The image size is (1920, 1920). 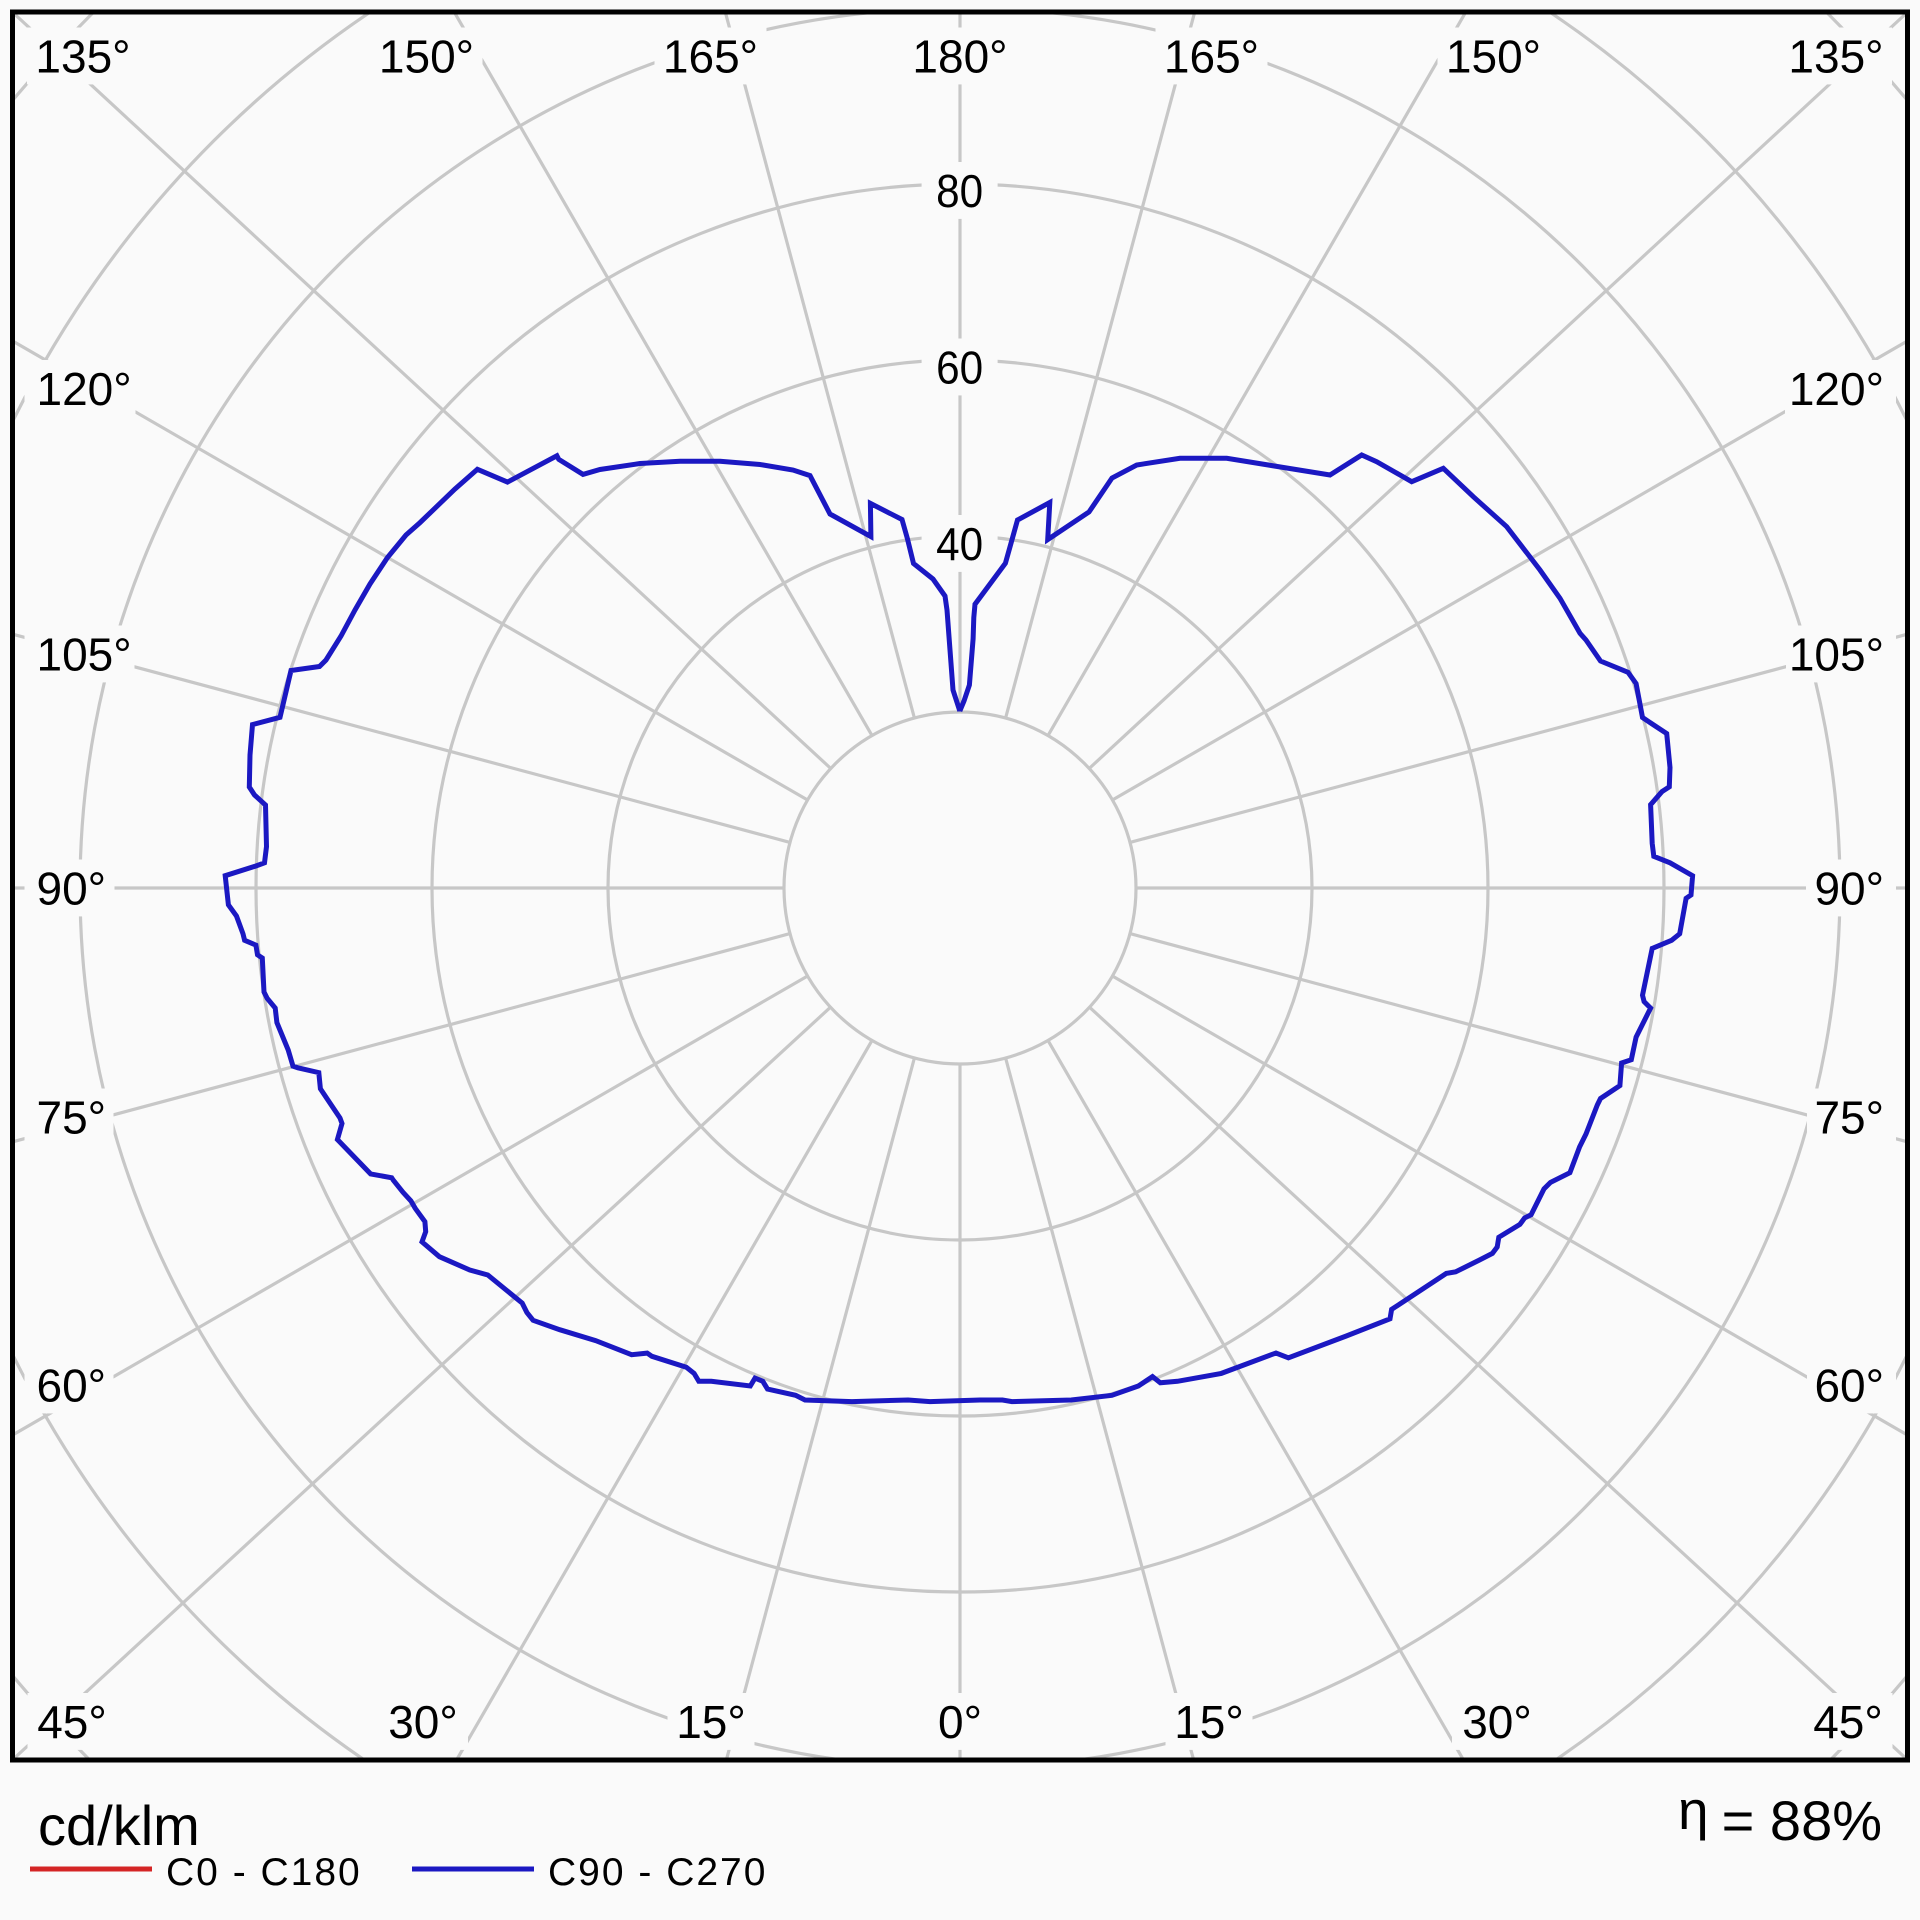 What do you see at coordinates (959, 544) in the screenshot?
I see `svg-text: 40` at bounding box center [959, 544].